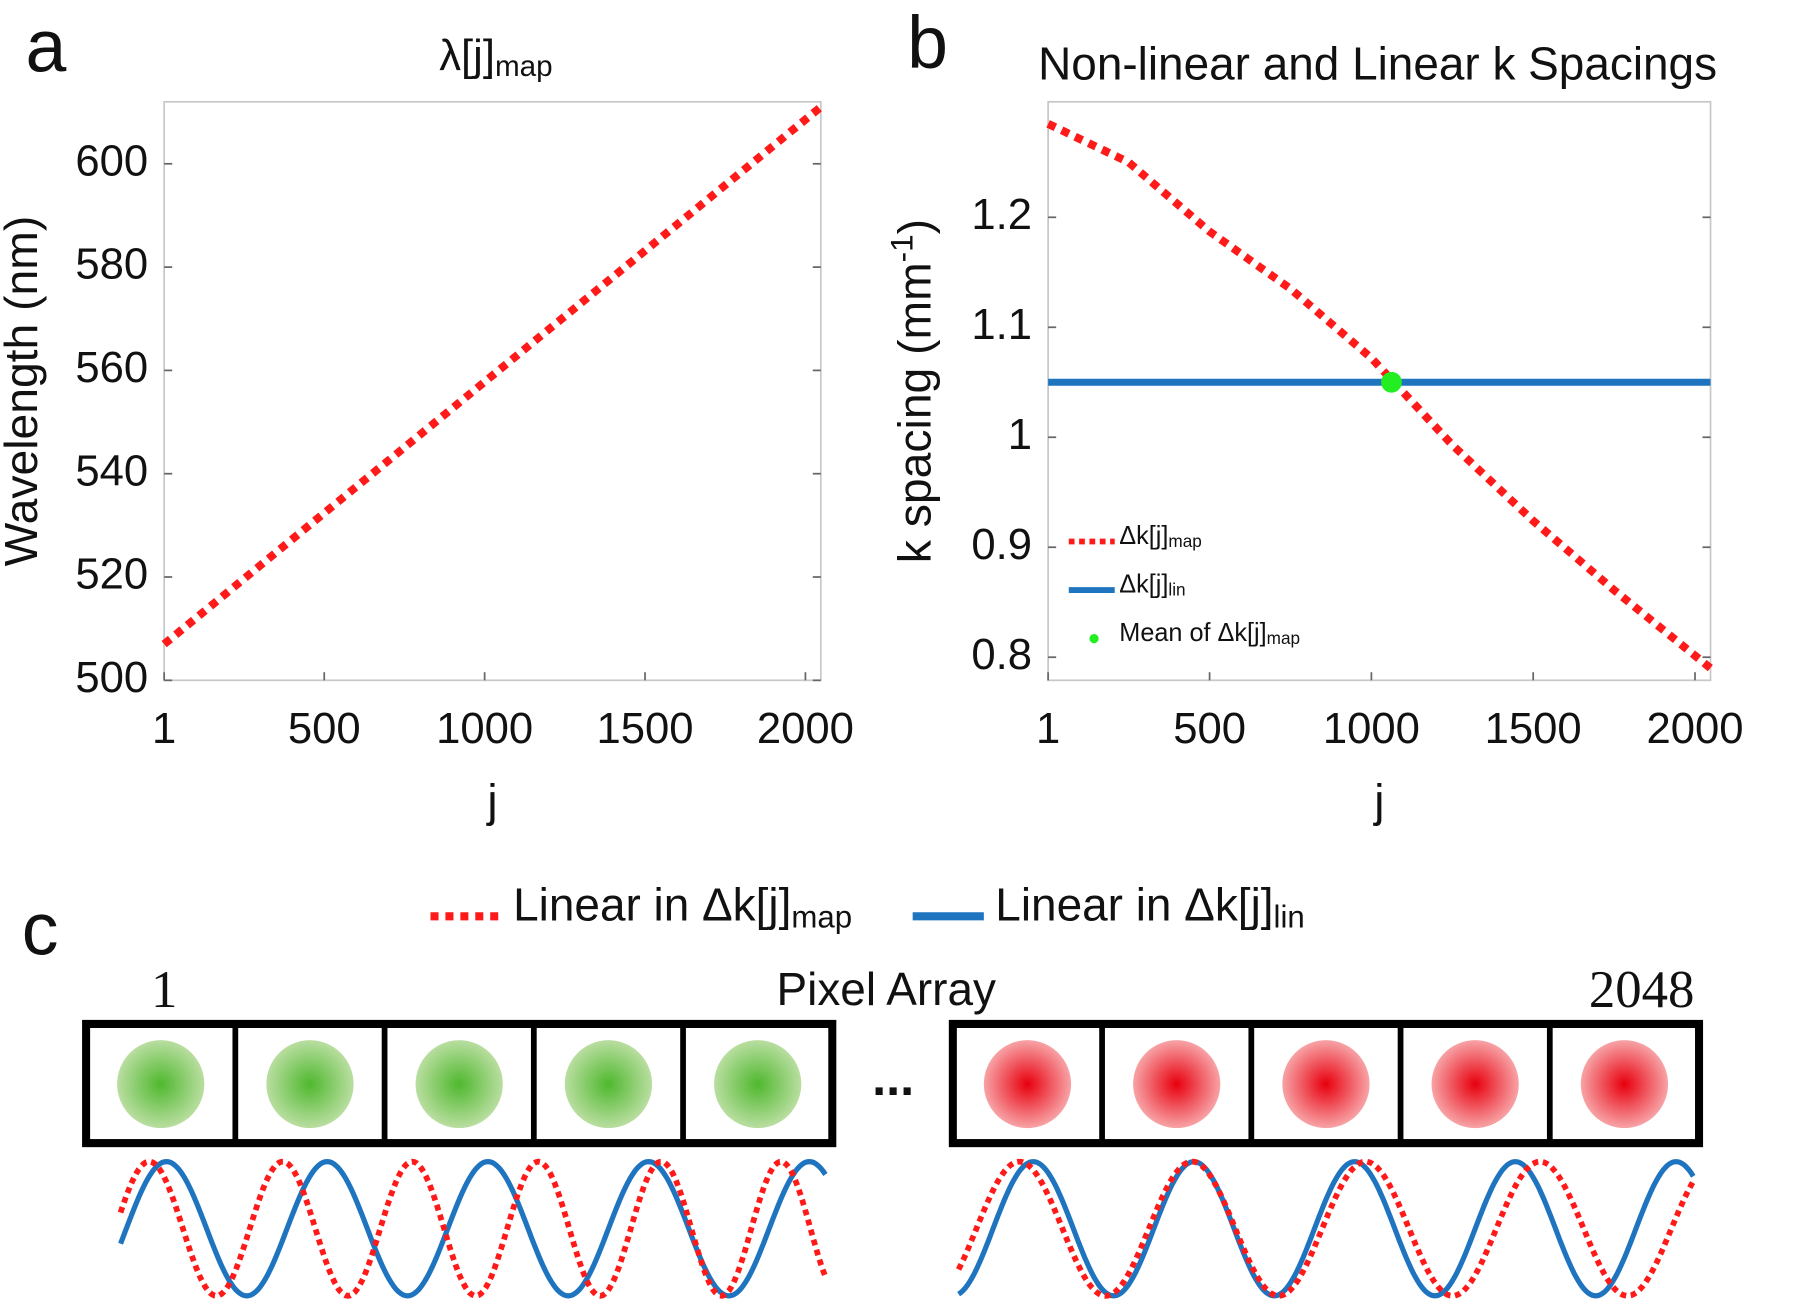 The width and height of the screenshot is (1800, 1310). What do you see at coordinates (111, 573) in the screenshot?
I see `y-tick-label: 520` at bounding box center [111, 573].